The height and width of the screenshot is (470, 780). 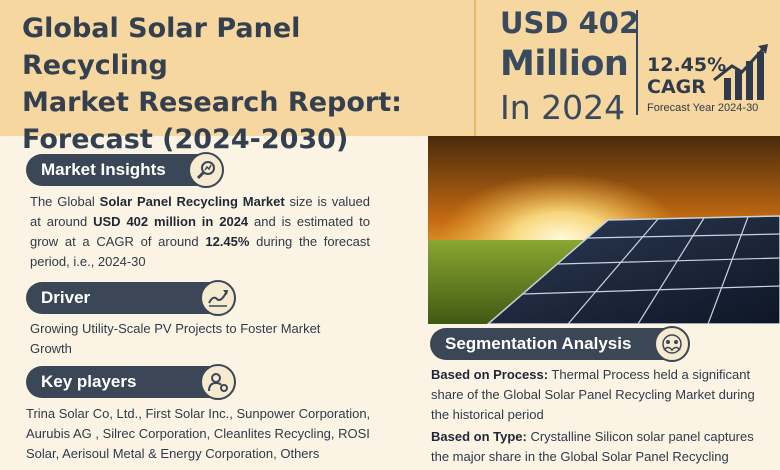 What do you see at coordinates (687, 65) in the screenshot?
I see `cagr-value: 12.45%` at bounding box center [687, 65].